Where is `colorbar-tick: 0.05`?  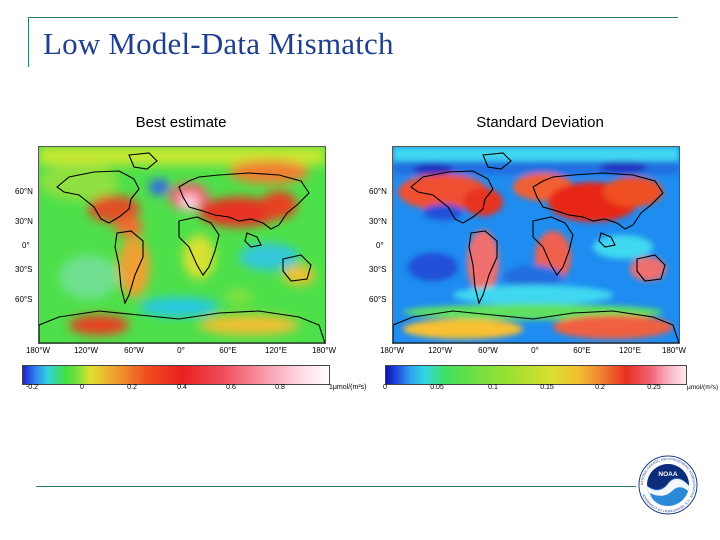 colorbar-tick: 0.05 is located at coordinates (437, 387).